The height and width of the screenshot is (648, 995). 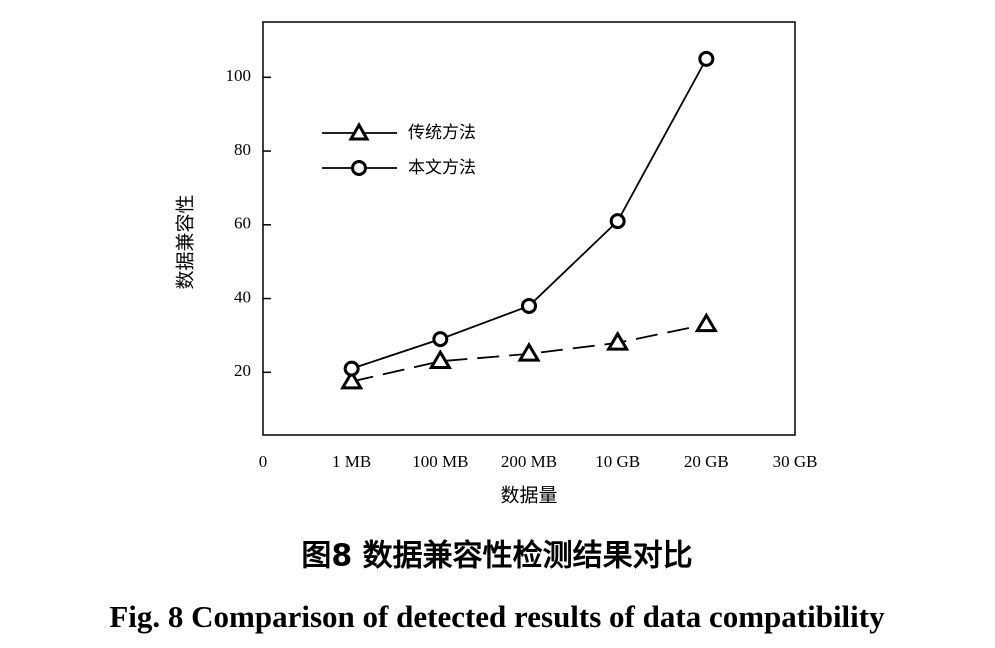 I want to click on y-tick-label: 80, so click(x=242, y=149).